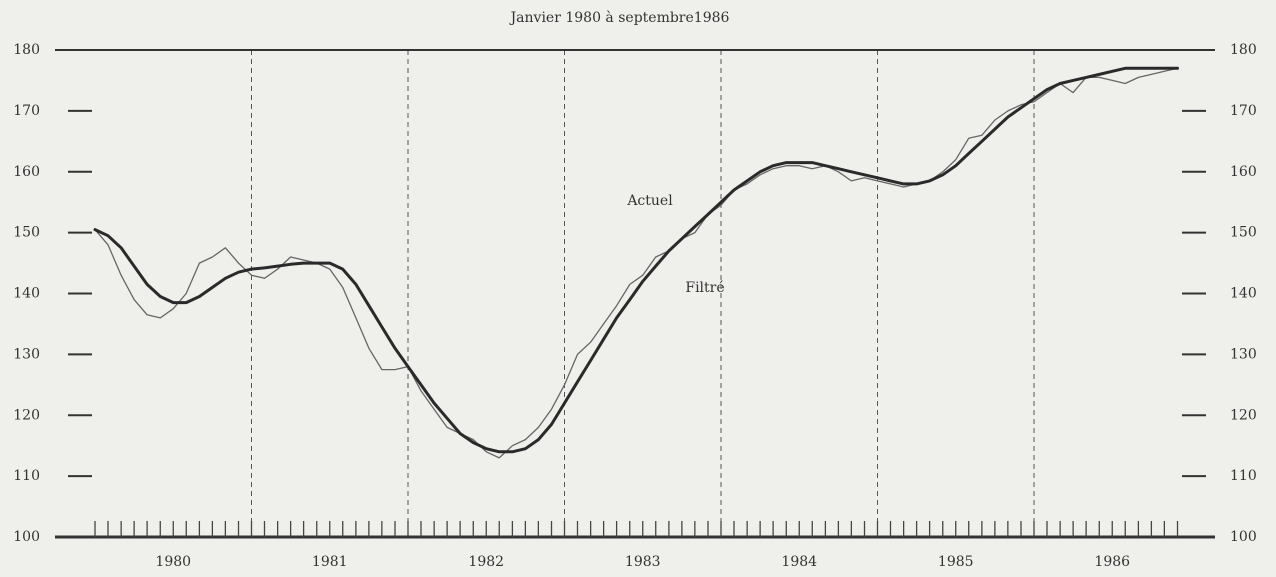 The image size is (1276, 577). What do you see at coordinates (26, 415) in the screenshot?
I see `y-tick-label: 120` at bounding box center [26, 415].